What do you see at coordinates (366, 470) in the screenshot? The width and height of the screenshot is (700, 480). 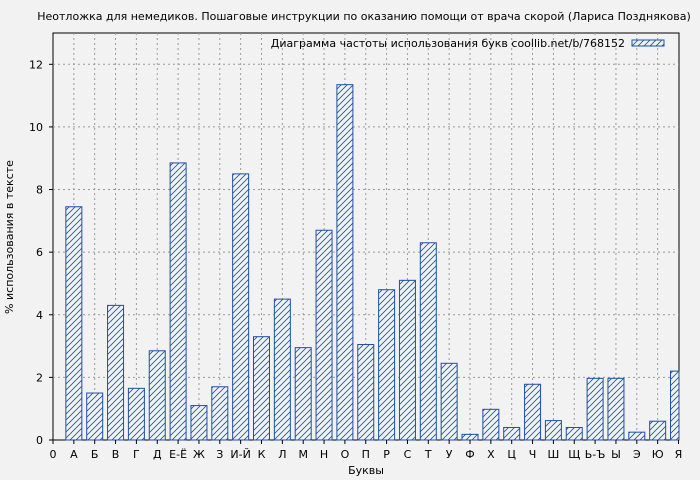 I see `x-axis-label: Буквы` at bounding box center [366, 470].